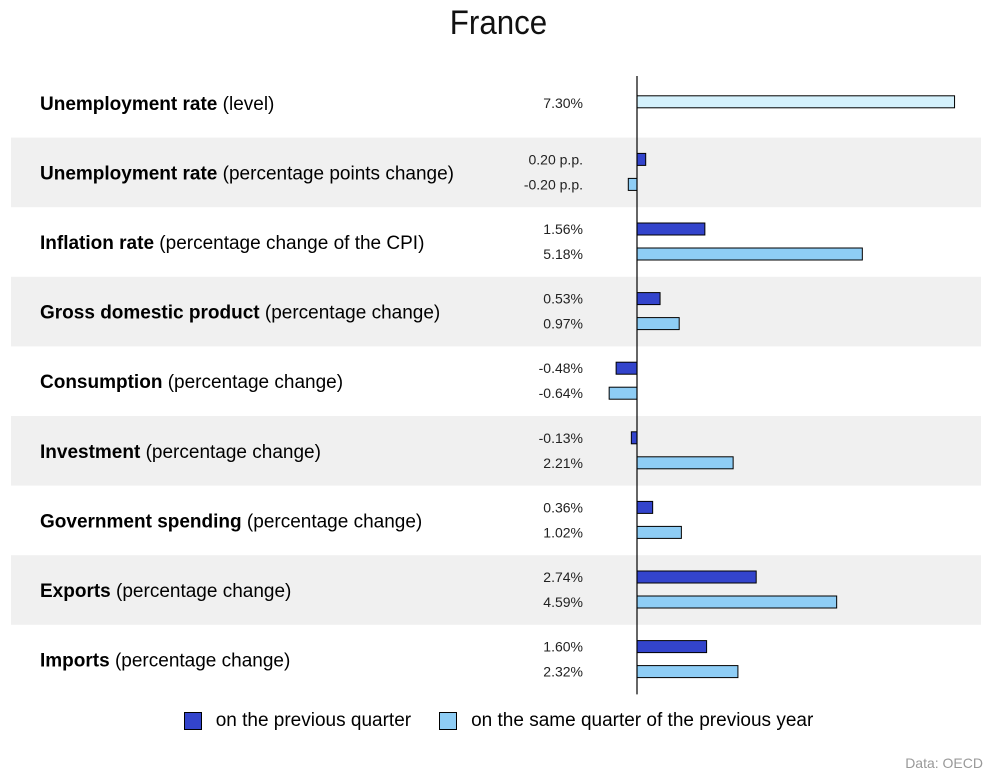 The height and width of the screenshot is (779, 997). I want to click on row-label: Consumption (percentage change), so click(191, 382).